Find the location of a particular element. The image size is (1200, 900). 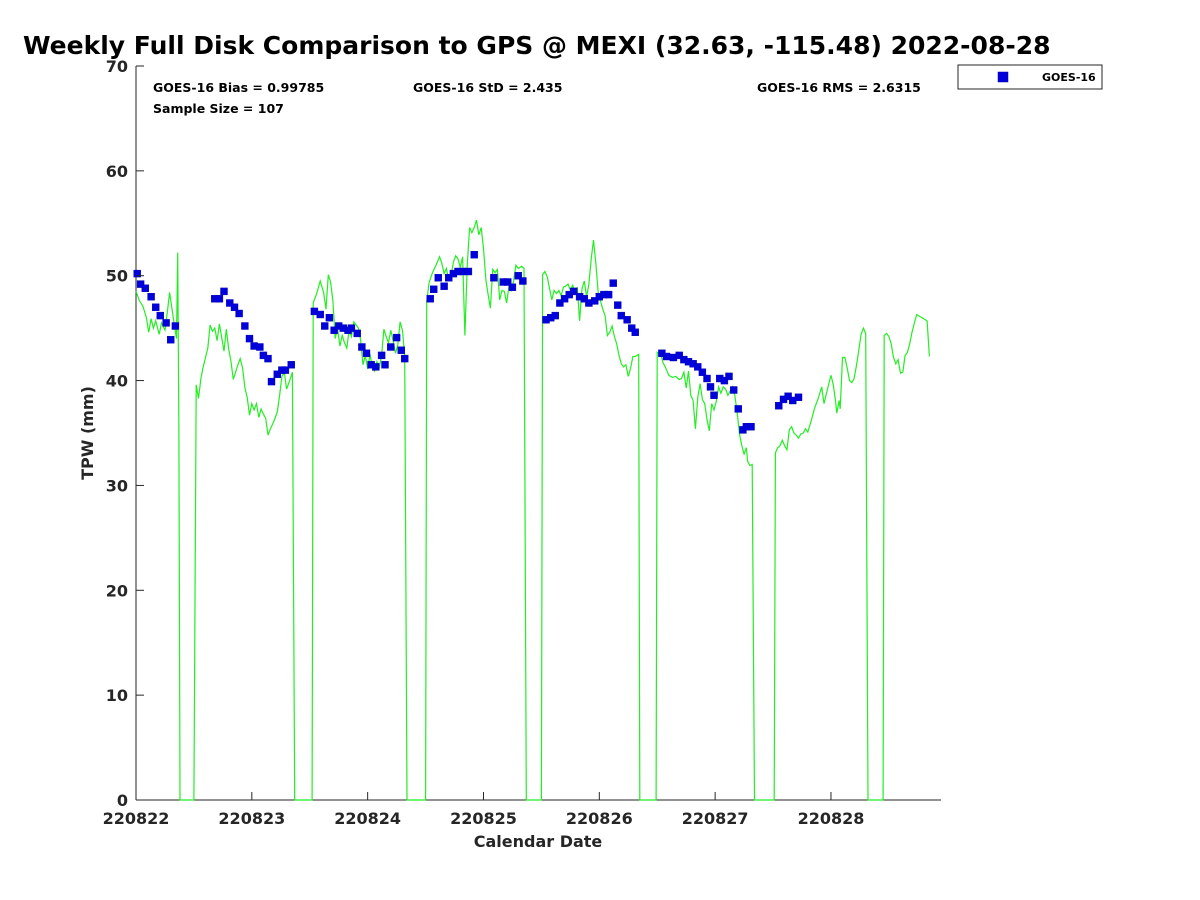

y-tick-label: 70 is located at coordinates (117, 66).